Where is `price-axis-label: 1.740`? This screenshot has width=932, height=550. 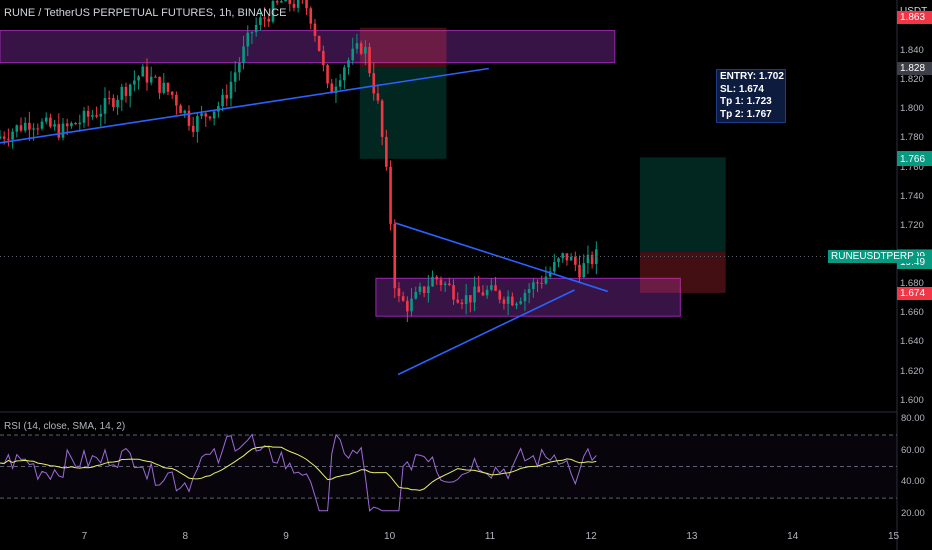
price-axis-label: 1.740 is located at coordinates (912, 196).